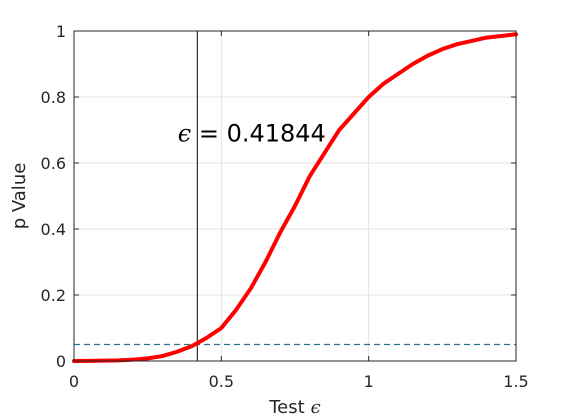  I want to click on annotation-symbol: ϵ, so click(184, 133).